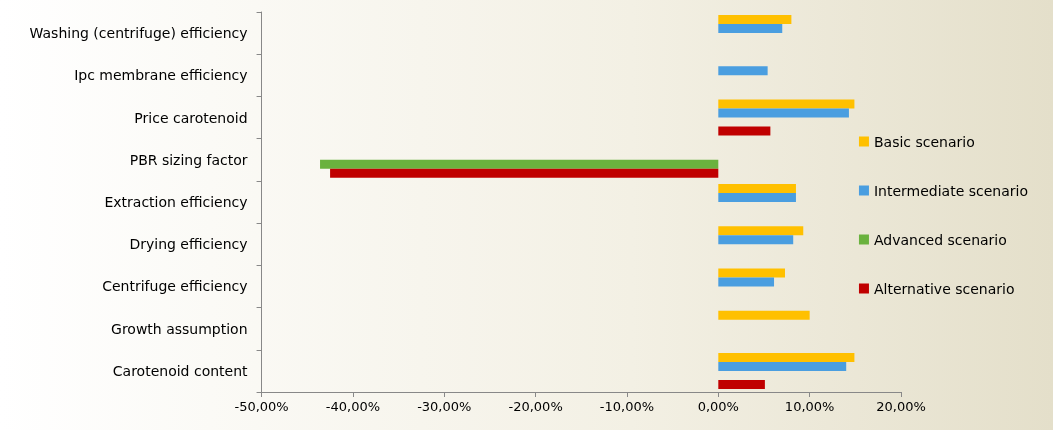  I want to click on x-tick-label: 0,00%, so click(718, 406).